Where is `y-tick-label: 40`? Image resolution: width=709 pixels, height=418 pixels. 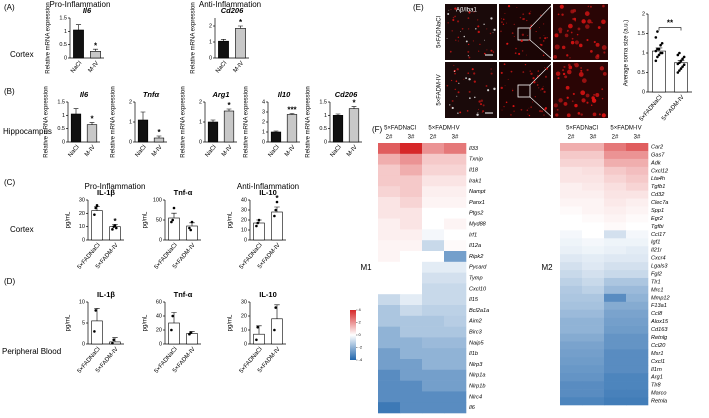
y-tick-label: 40 is located at coordinates (244, 200).